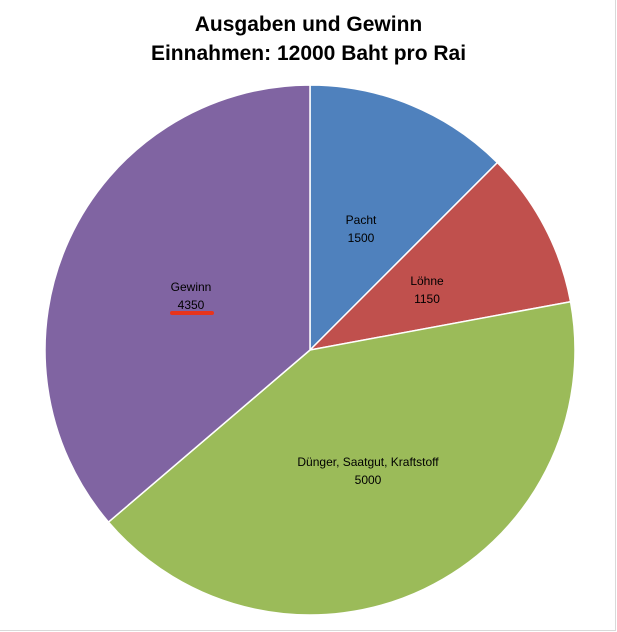 The width and height of the screenshot is (617, 632). Describe the element at coordinates (361, 220) in the screenshot. I see `slice-label: Pacht` at that location.